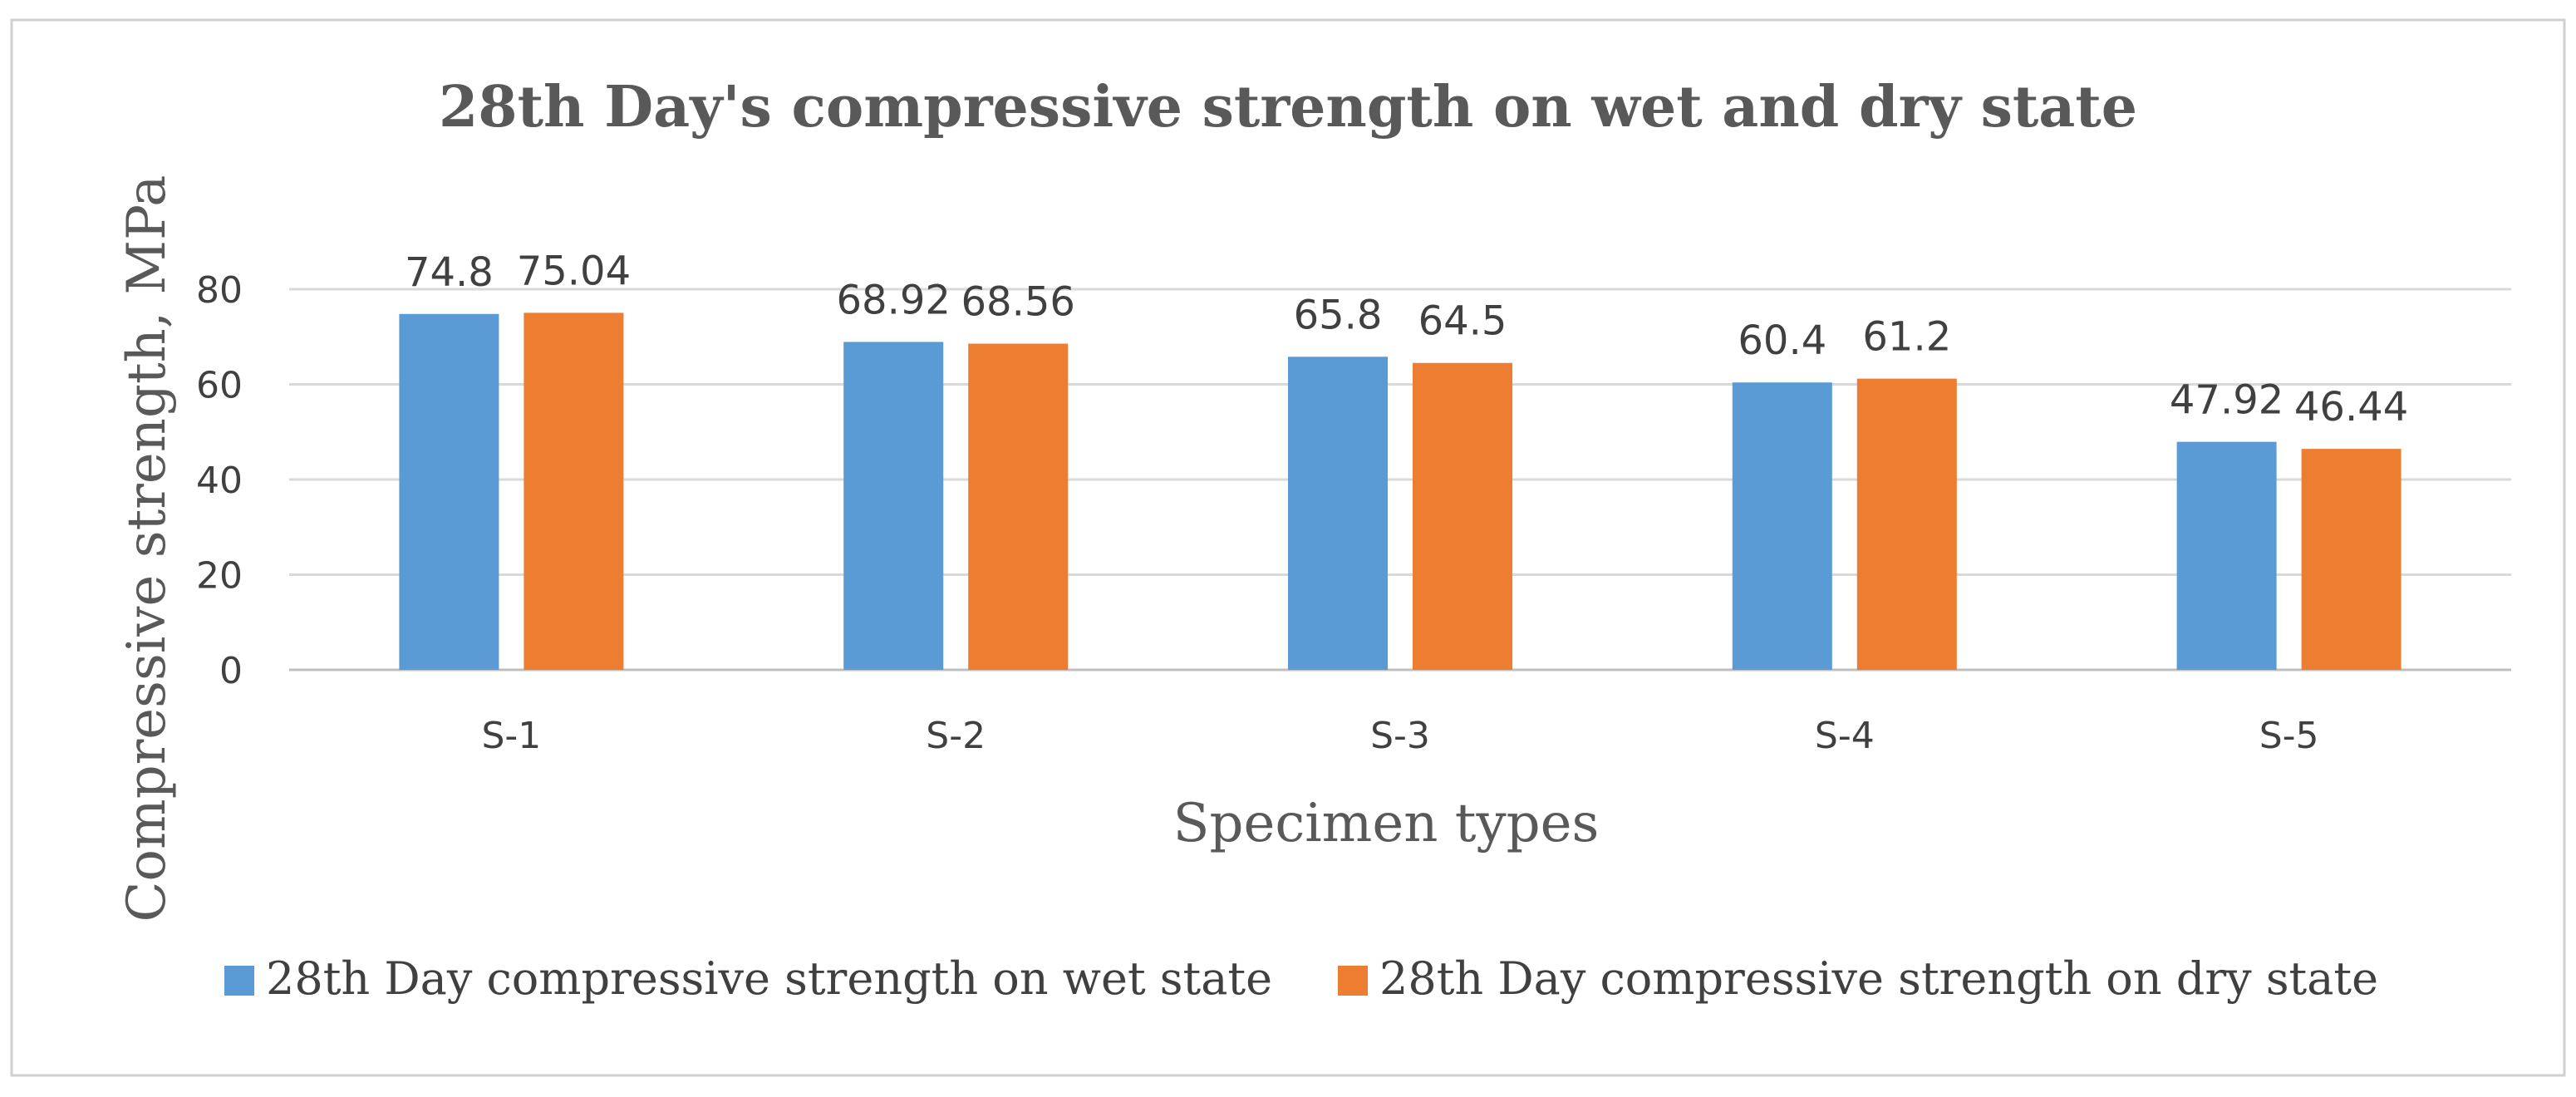 The height and width of the screenshot is (1097, 2576). What do you see at coordinates (449, 273) in the screenshot?
I see `data-label-s-1-wet: 74.8` at bounding box center [449, 273].